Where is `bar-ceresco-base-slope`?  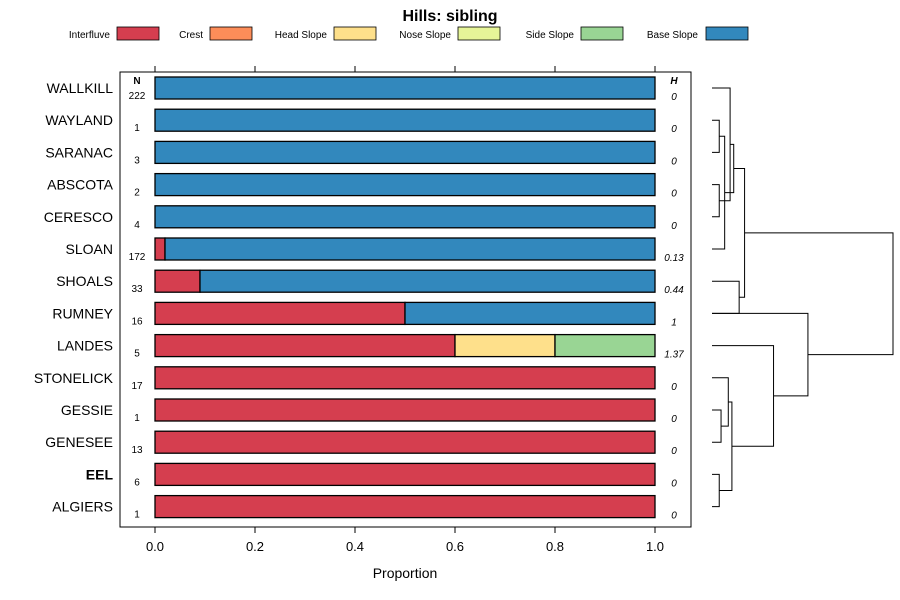 bar-ceresco-base-slope is located at coordinates (405, 217).